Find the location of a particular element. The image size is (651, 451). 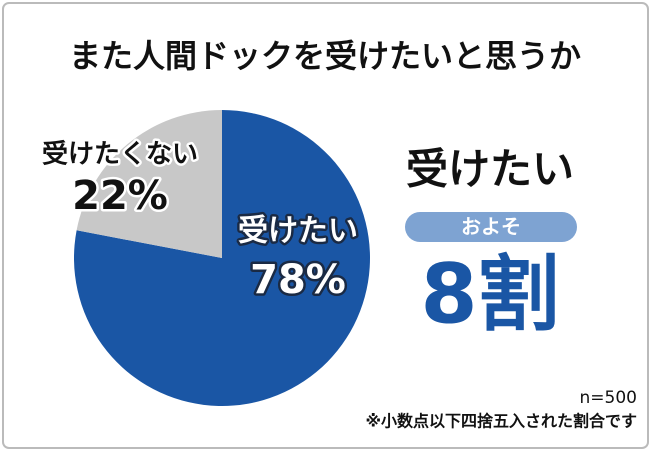

badge-bg is located at coordinates (491, 227).